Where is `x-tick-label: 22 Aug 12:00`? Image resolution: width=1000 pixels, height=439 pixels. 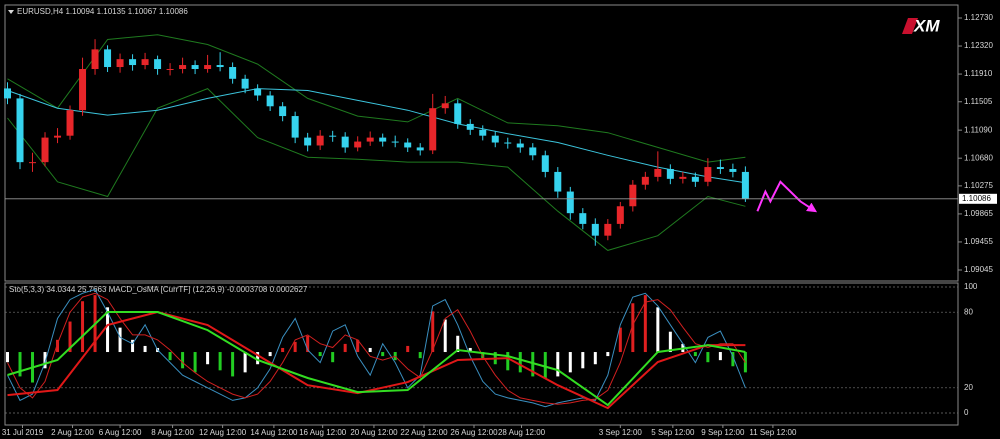
x-tick-label: 22 Aug 12:00 is located at coordinates (424, 432).